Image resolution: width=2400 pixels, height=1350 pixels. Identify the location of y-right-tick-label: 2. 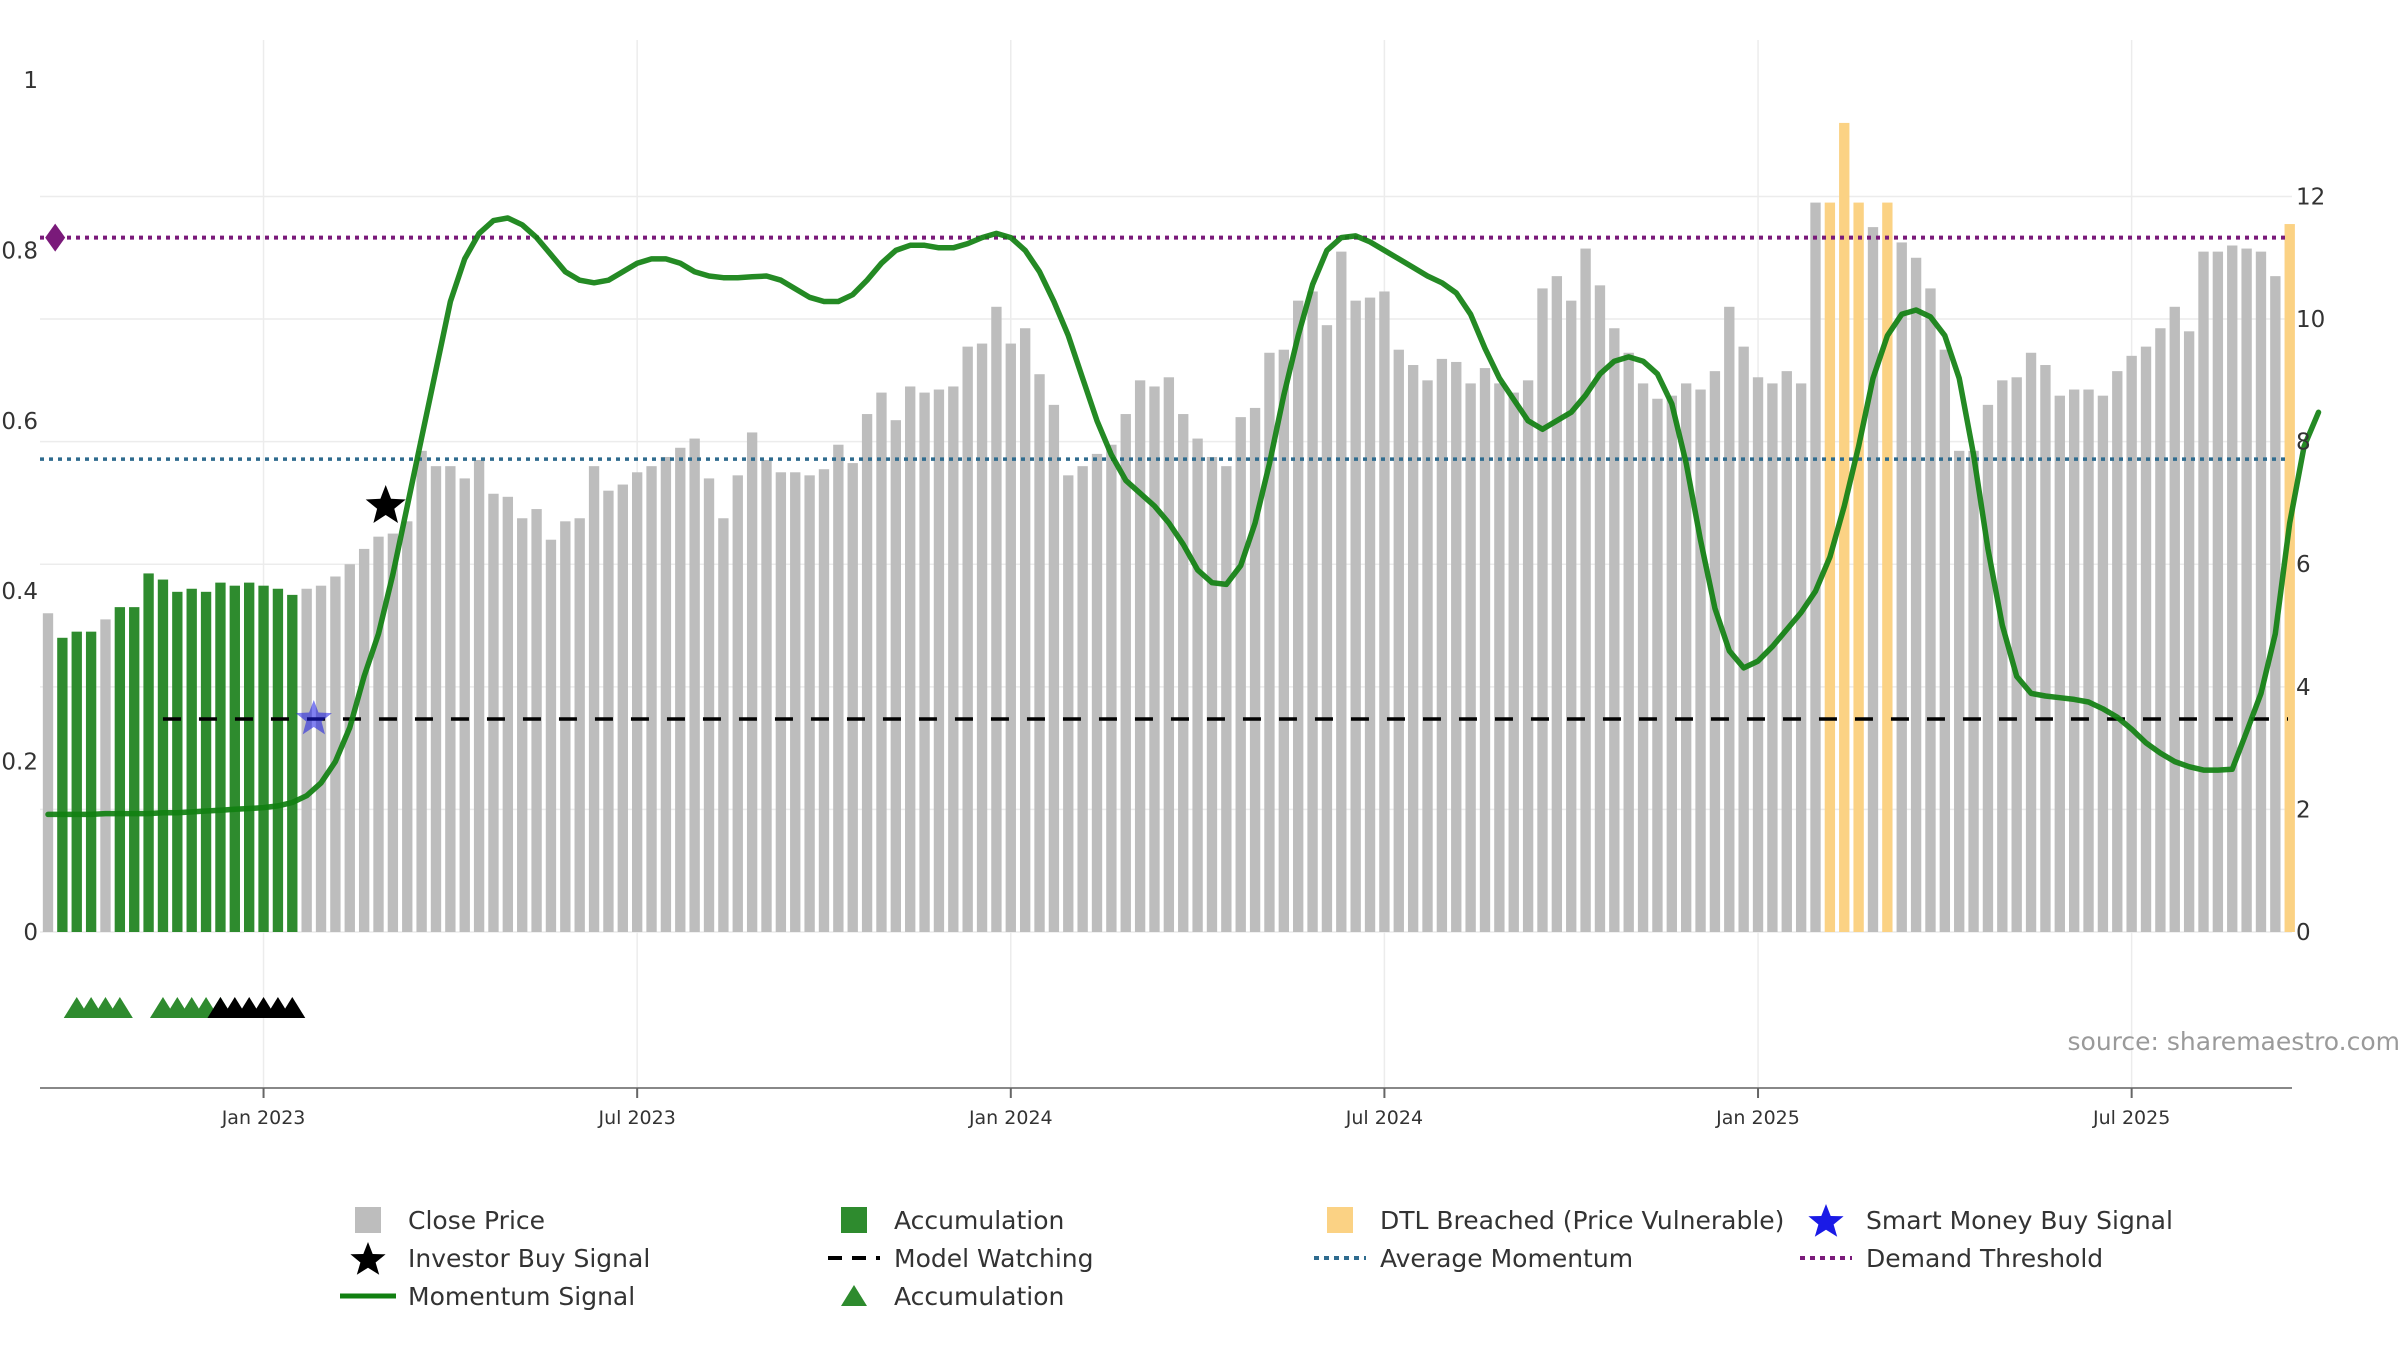
(2303, 810).